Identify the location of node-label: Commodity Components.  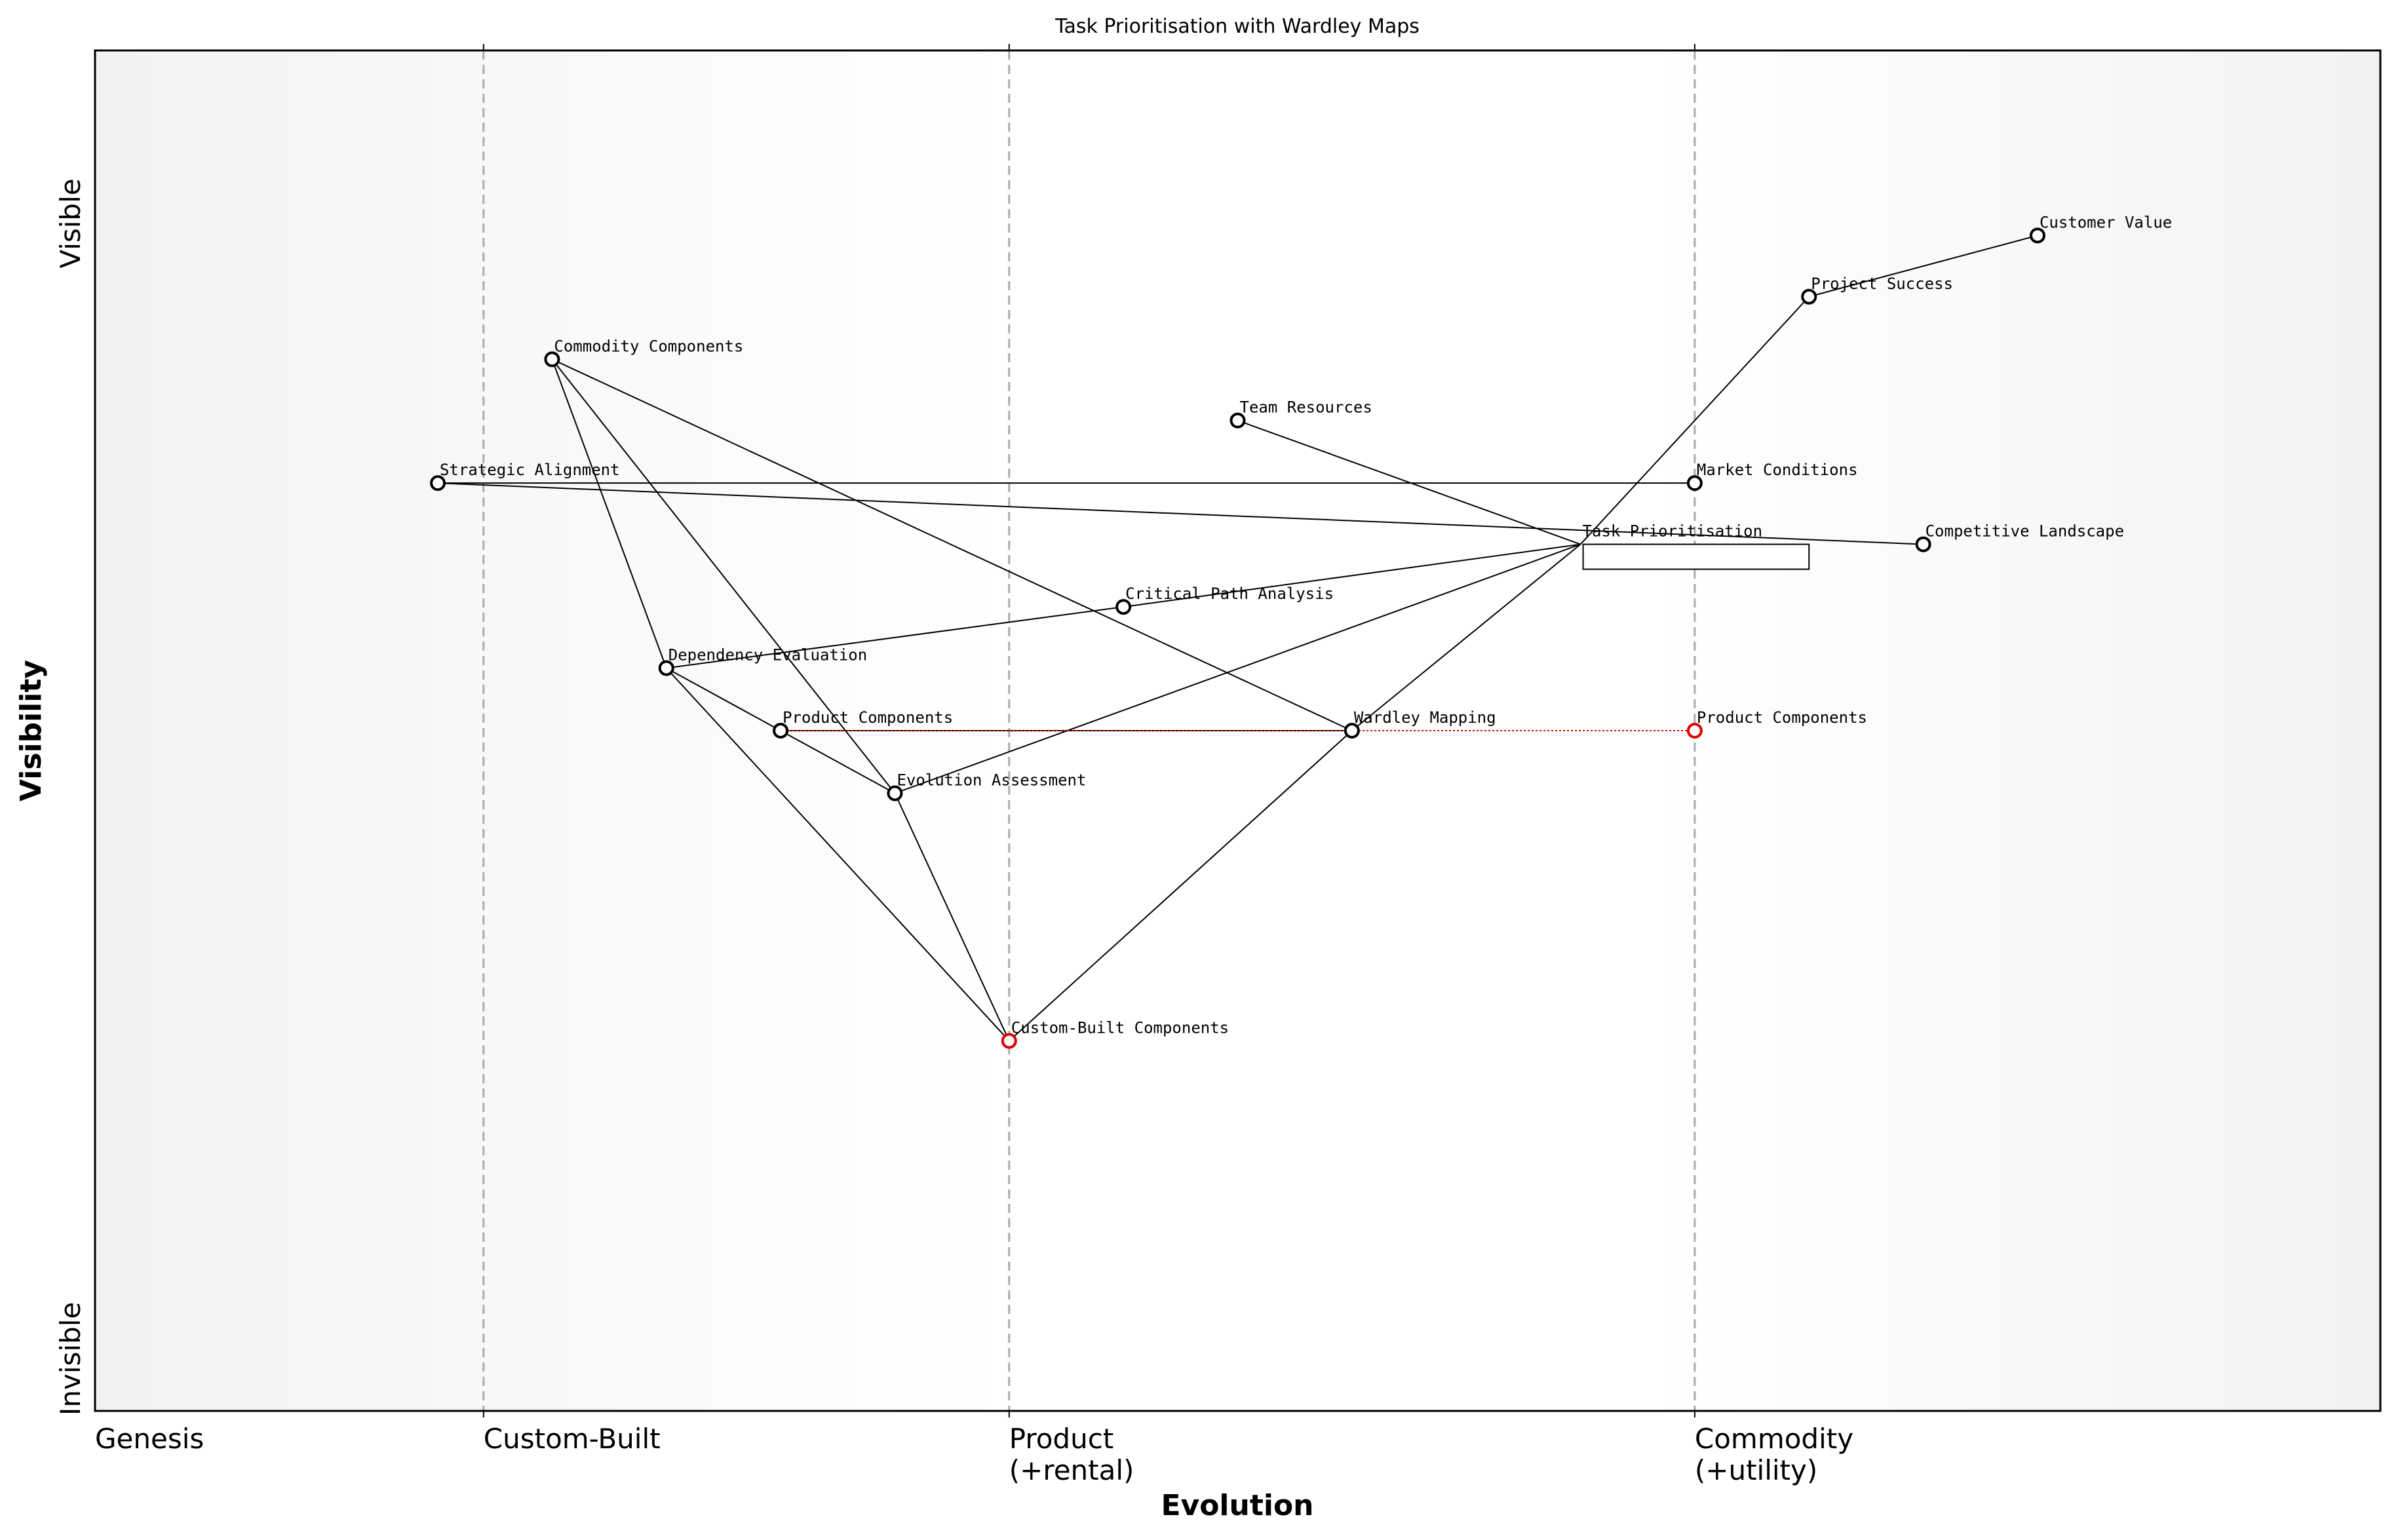
(648, 346).